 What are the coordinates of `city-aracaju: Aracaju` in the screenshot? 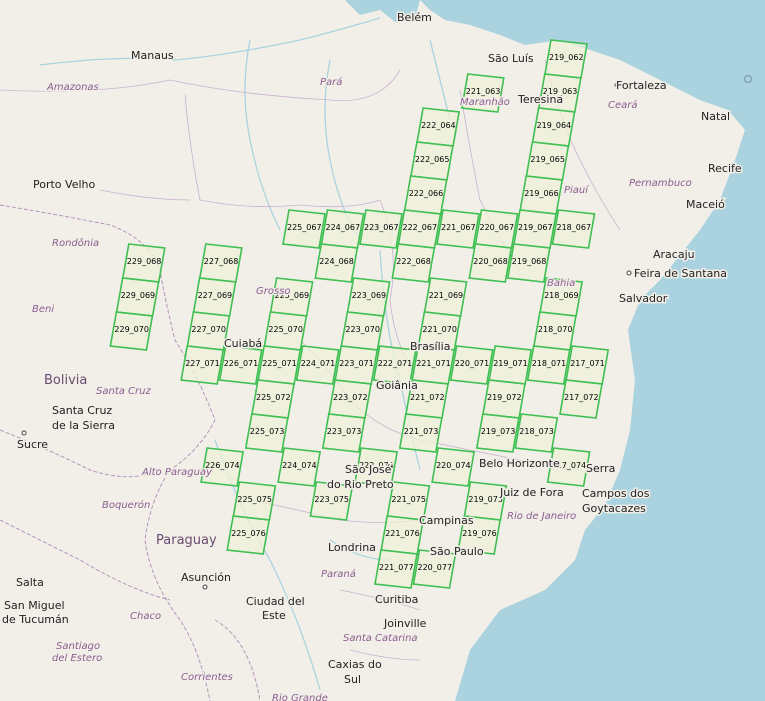 It's located at (674, 255).